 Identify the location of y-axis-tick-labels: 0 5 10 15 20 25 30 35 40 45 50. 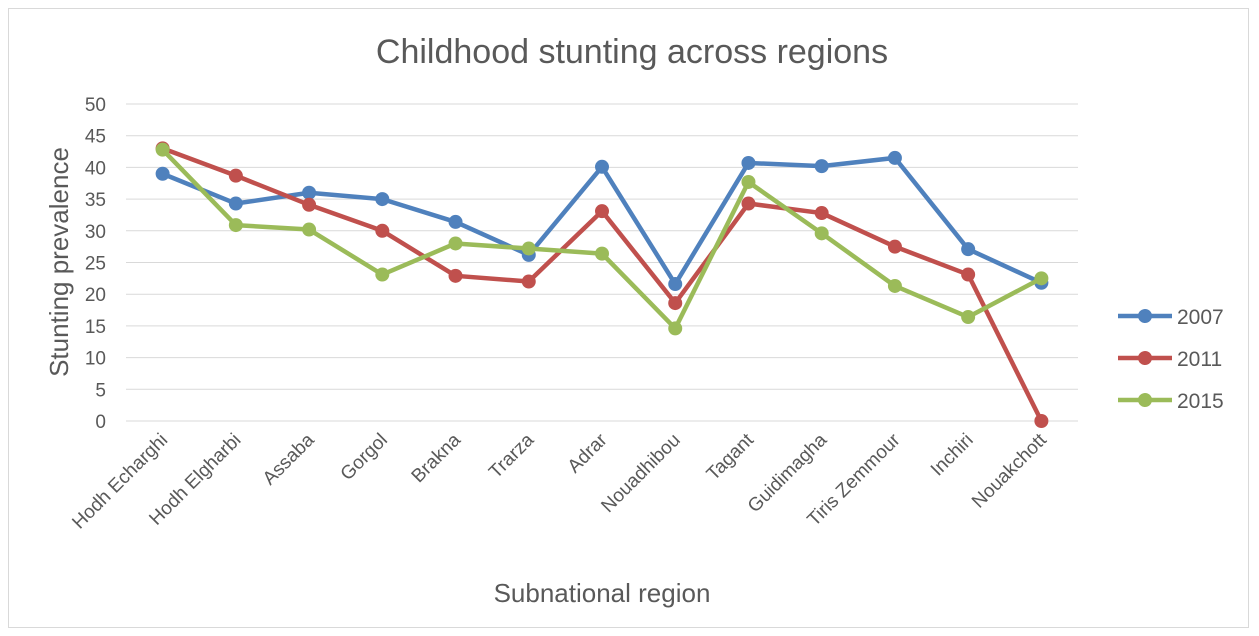
(95, 264).